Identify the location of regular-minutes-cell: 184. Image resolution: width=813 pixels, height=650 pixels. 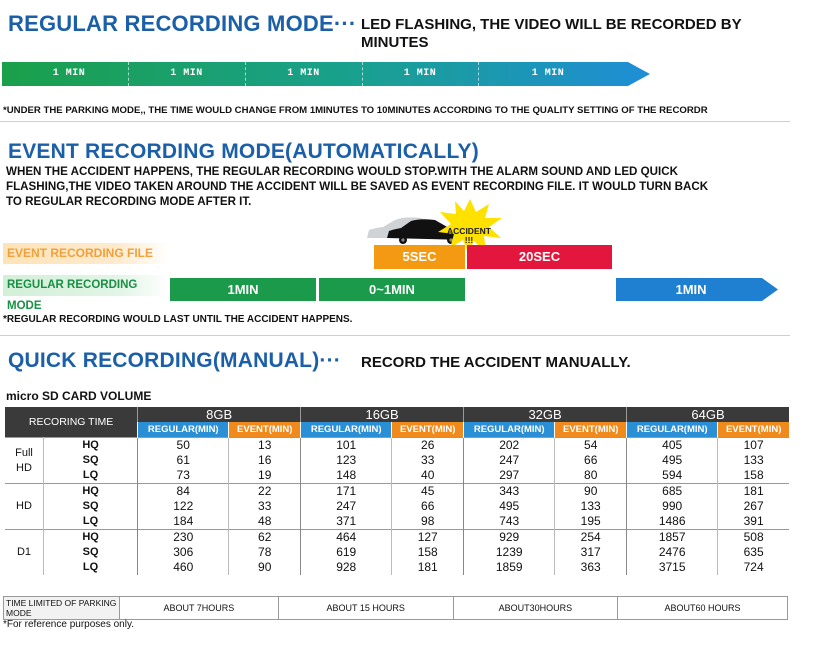
(183, 522).